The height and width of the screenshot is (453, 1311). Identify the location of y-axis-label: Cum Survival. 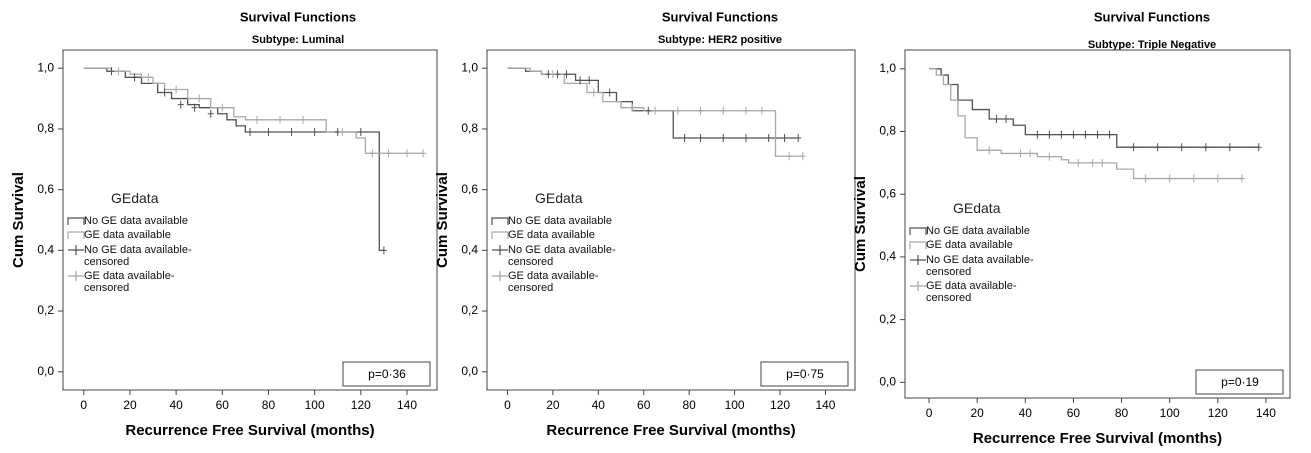
(860, 224).